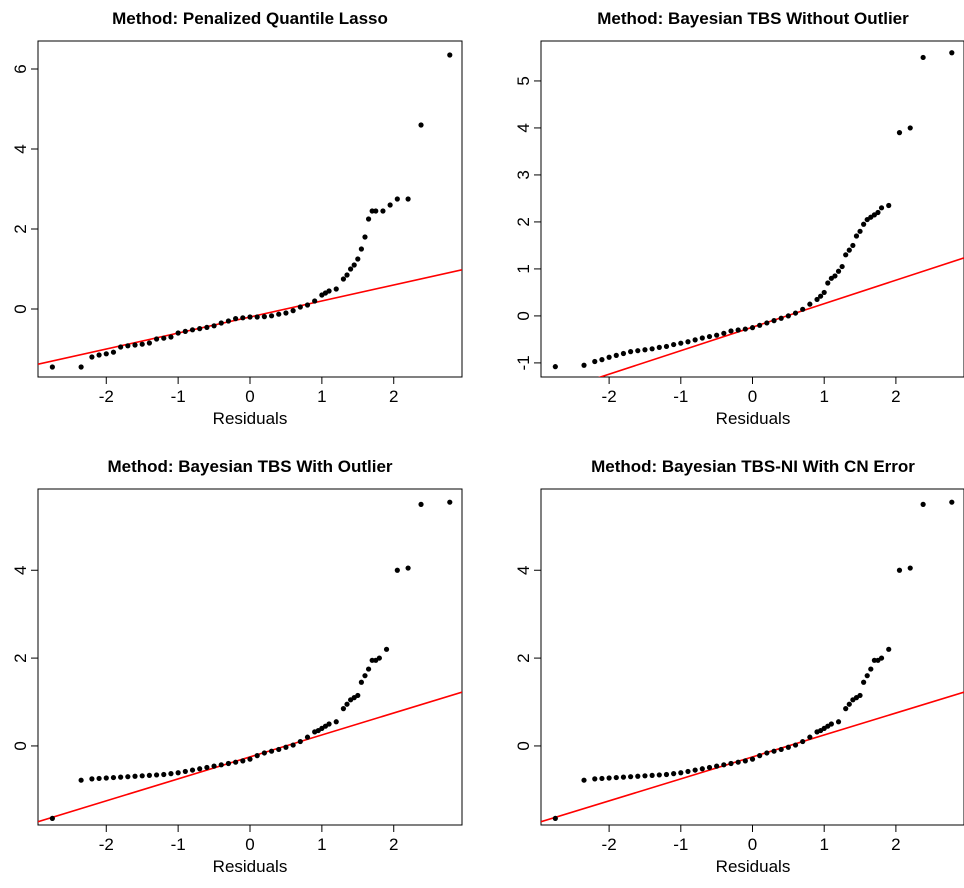 Image resolution: width=964 pixels, height=888 pixels. Describe the element at coordinates (523, 362) in the screenshot. I see `y-tick-label: -1` at that location.